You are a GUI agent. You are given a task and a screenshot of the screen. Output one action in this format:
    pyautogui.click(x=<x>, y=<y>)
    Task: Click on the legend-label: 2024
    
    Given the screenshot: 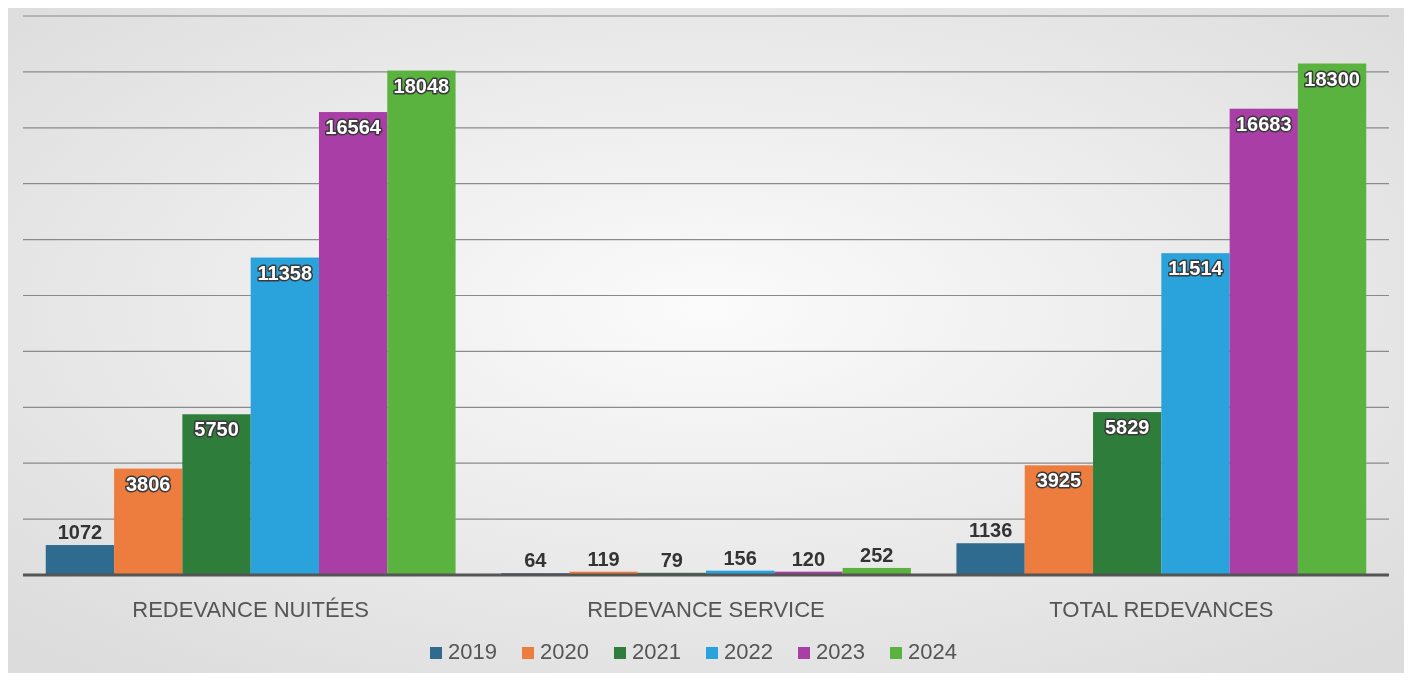 What is the action you would take?
    pyautogui.click(x=932, y=651)
    